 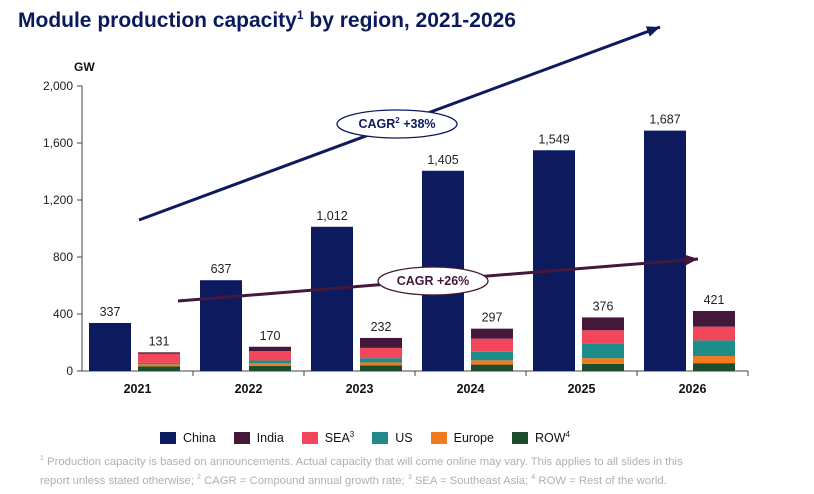 I want to click on legend-label: Europe, so click(x=473, y=437).